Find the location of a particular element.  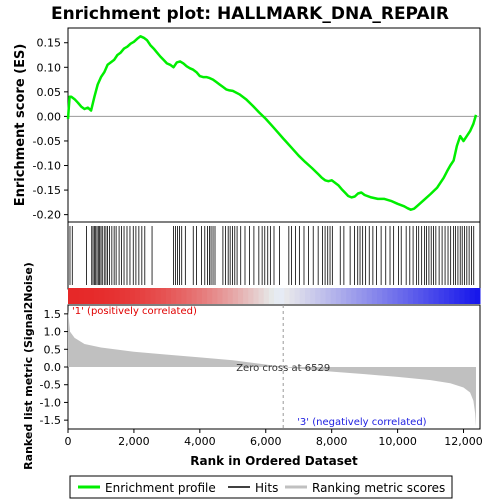

es-y-tick-label: 0.15 is located at coordinates (49, 43).